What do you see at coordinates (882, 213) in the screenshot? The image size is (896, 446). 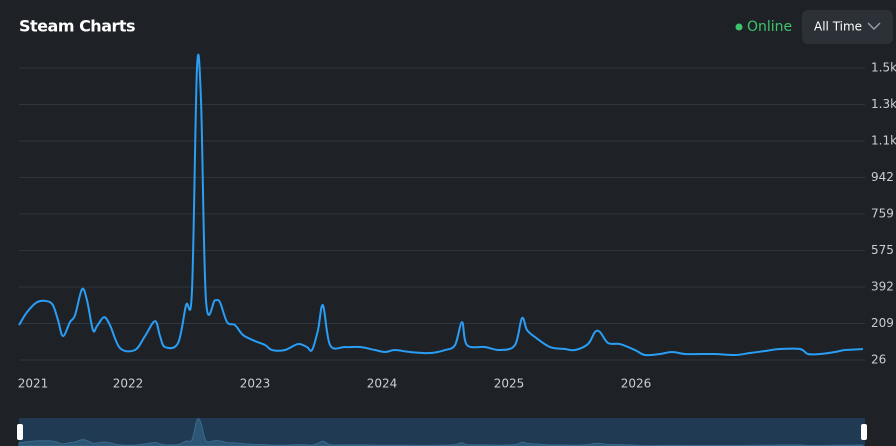 I see `y-tick-label: 759` at bounding box center [882, 213].